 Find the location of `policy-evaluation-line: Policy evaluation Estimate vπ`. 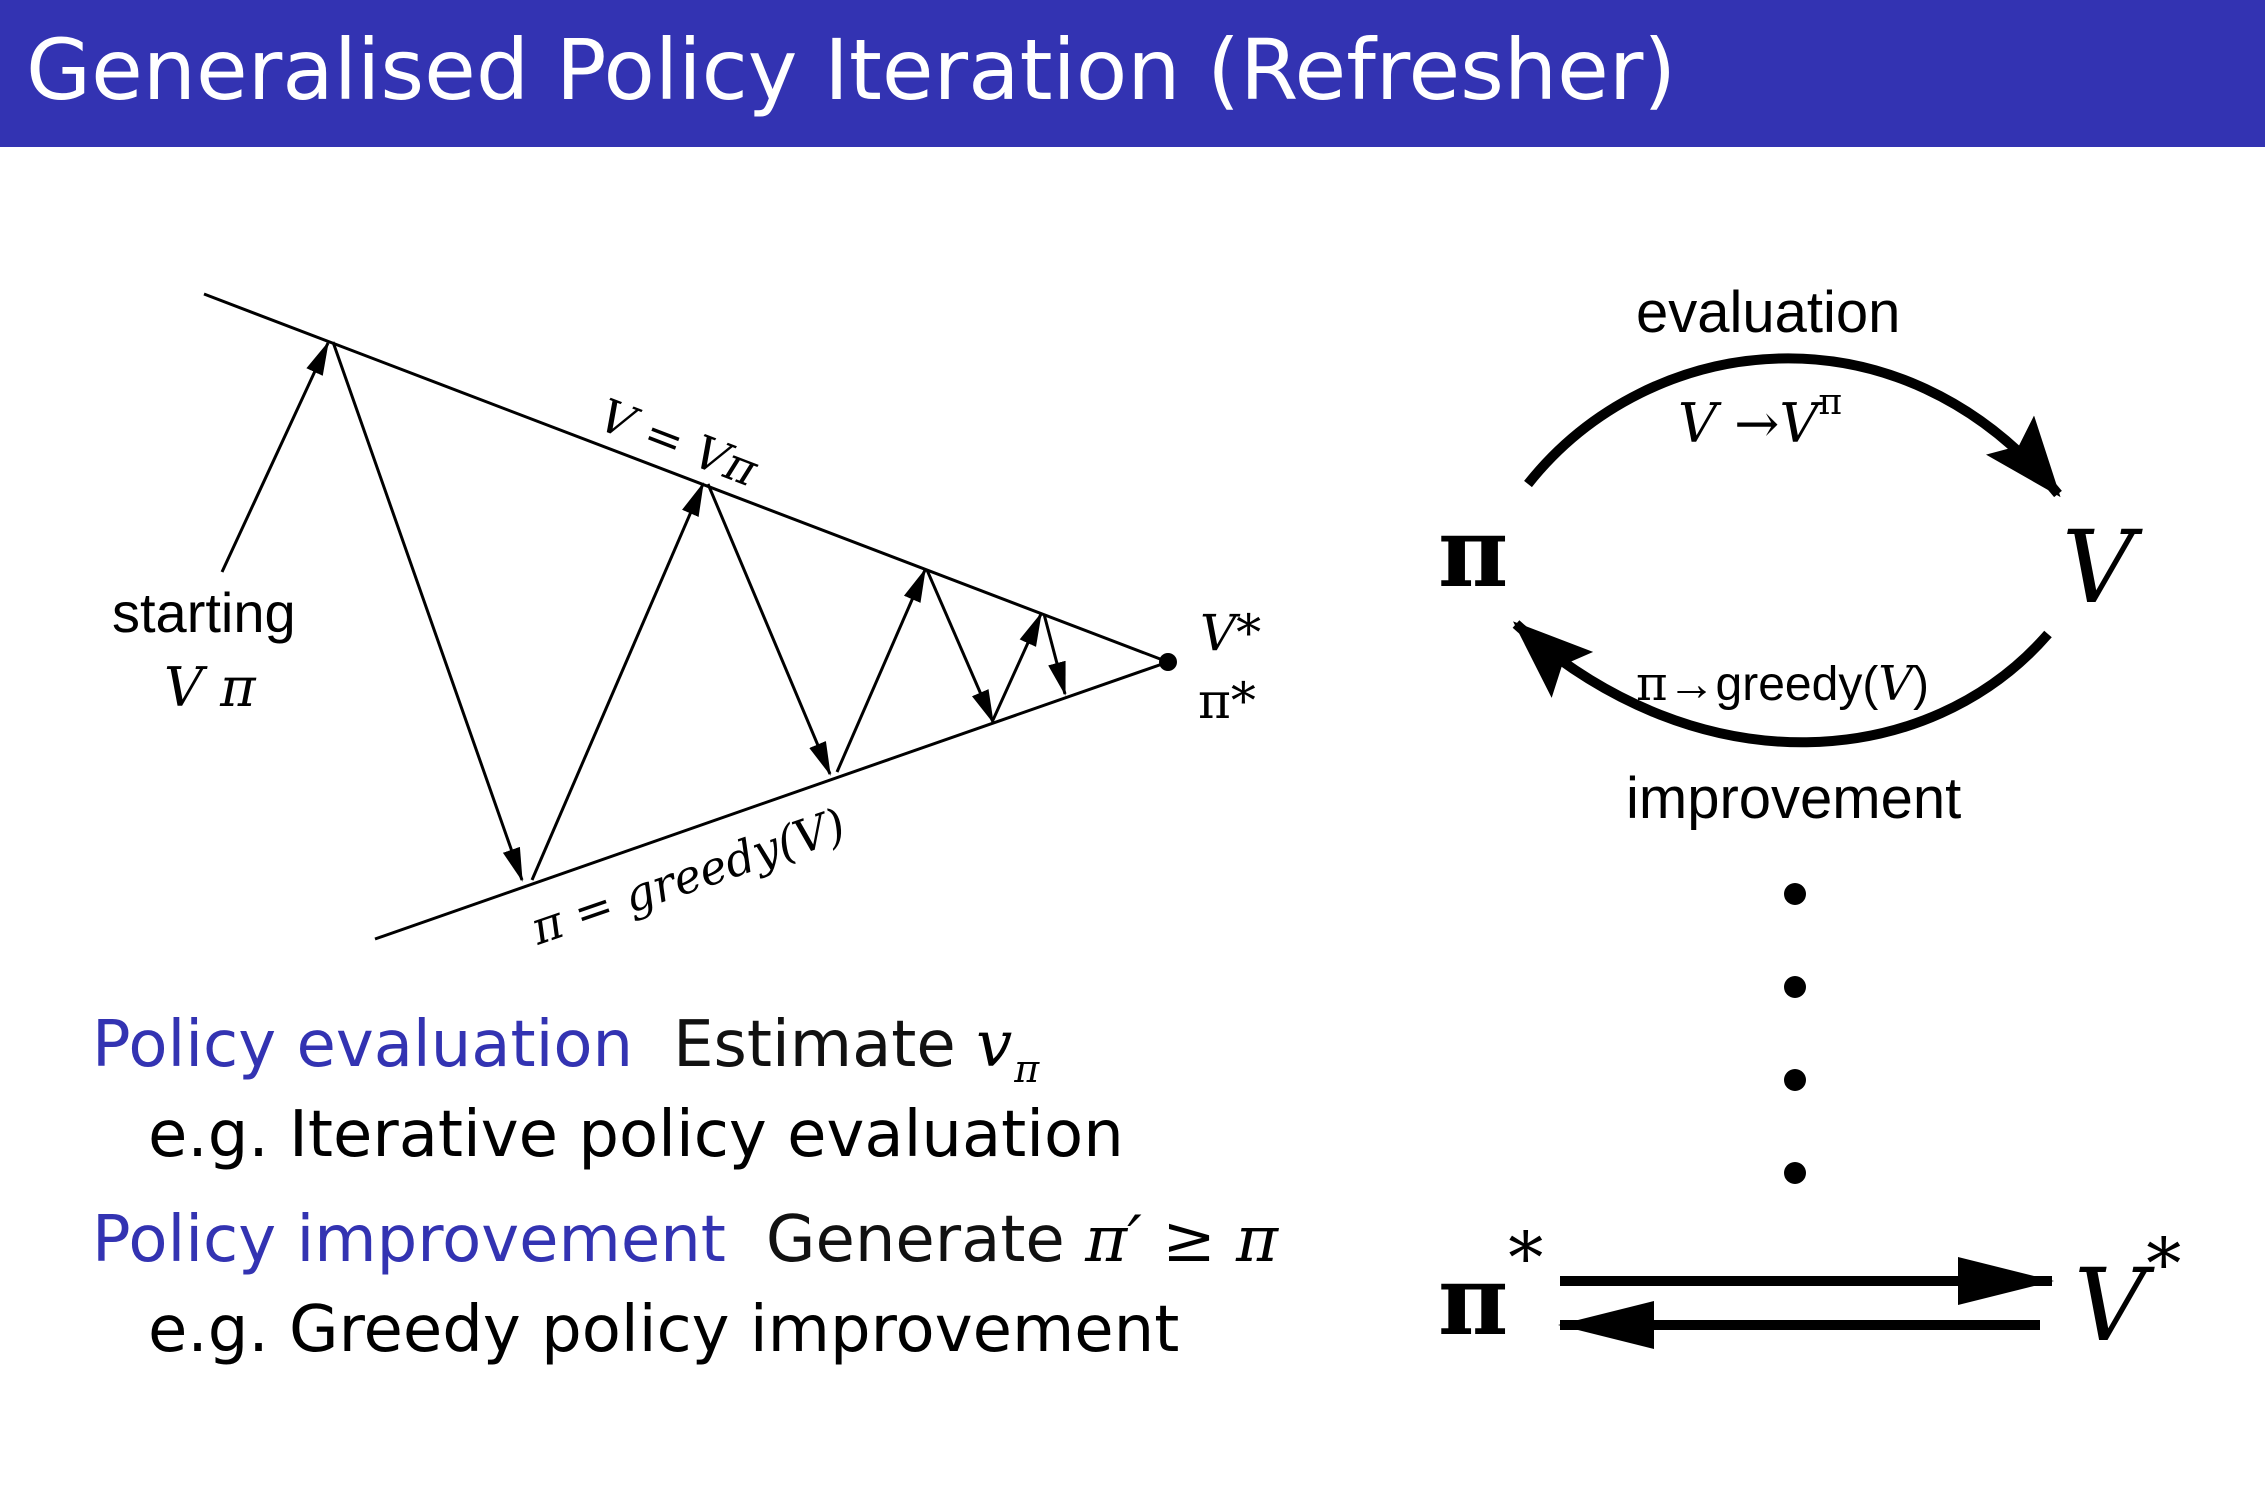

policy-evaluation-line: Policy evaluation Estimate vπ is located at coordinates (565, 1049).